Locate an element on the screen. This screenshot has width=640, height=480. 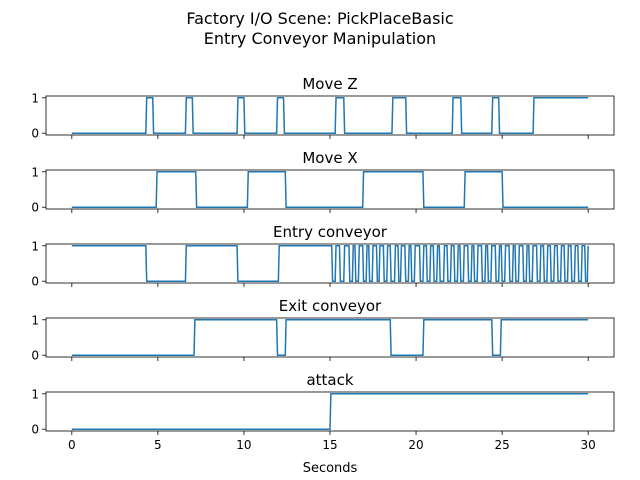
x-tick-label: 5 is located at coordinates (158, 445).